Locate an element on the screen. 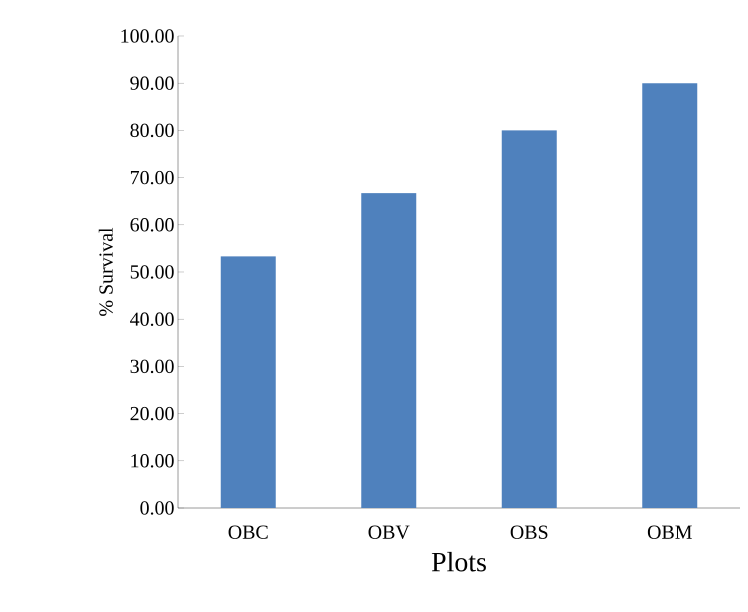  x-tick-label: OBM is located at coordinates (670, 532).